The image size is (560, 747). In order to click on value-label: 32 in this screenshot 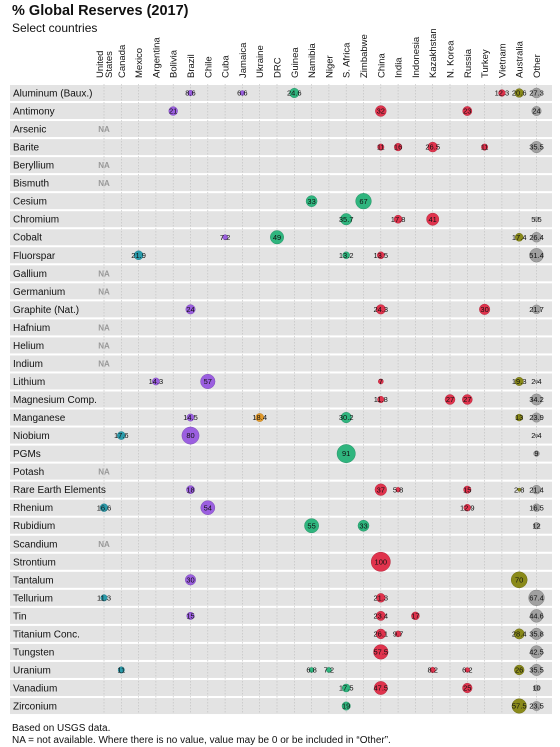, I will do `click(381, 111)`.